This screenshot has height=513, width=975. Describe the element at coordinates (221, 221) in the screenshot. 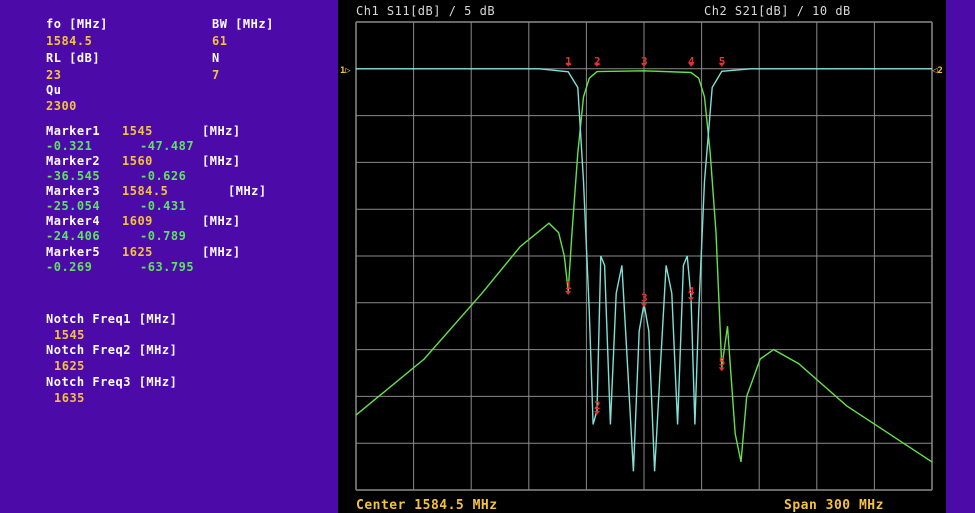

I see `marker4-unit: [MHz]` at that location.